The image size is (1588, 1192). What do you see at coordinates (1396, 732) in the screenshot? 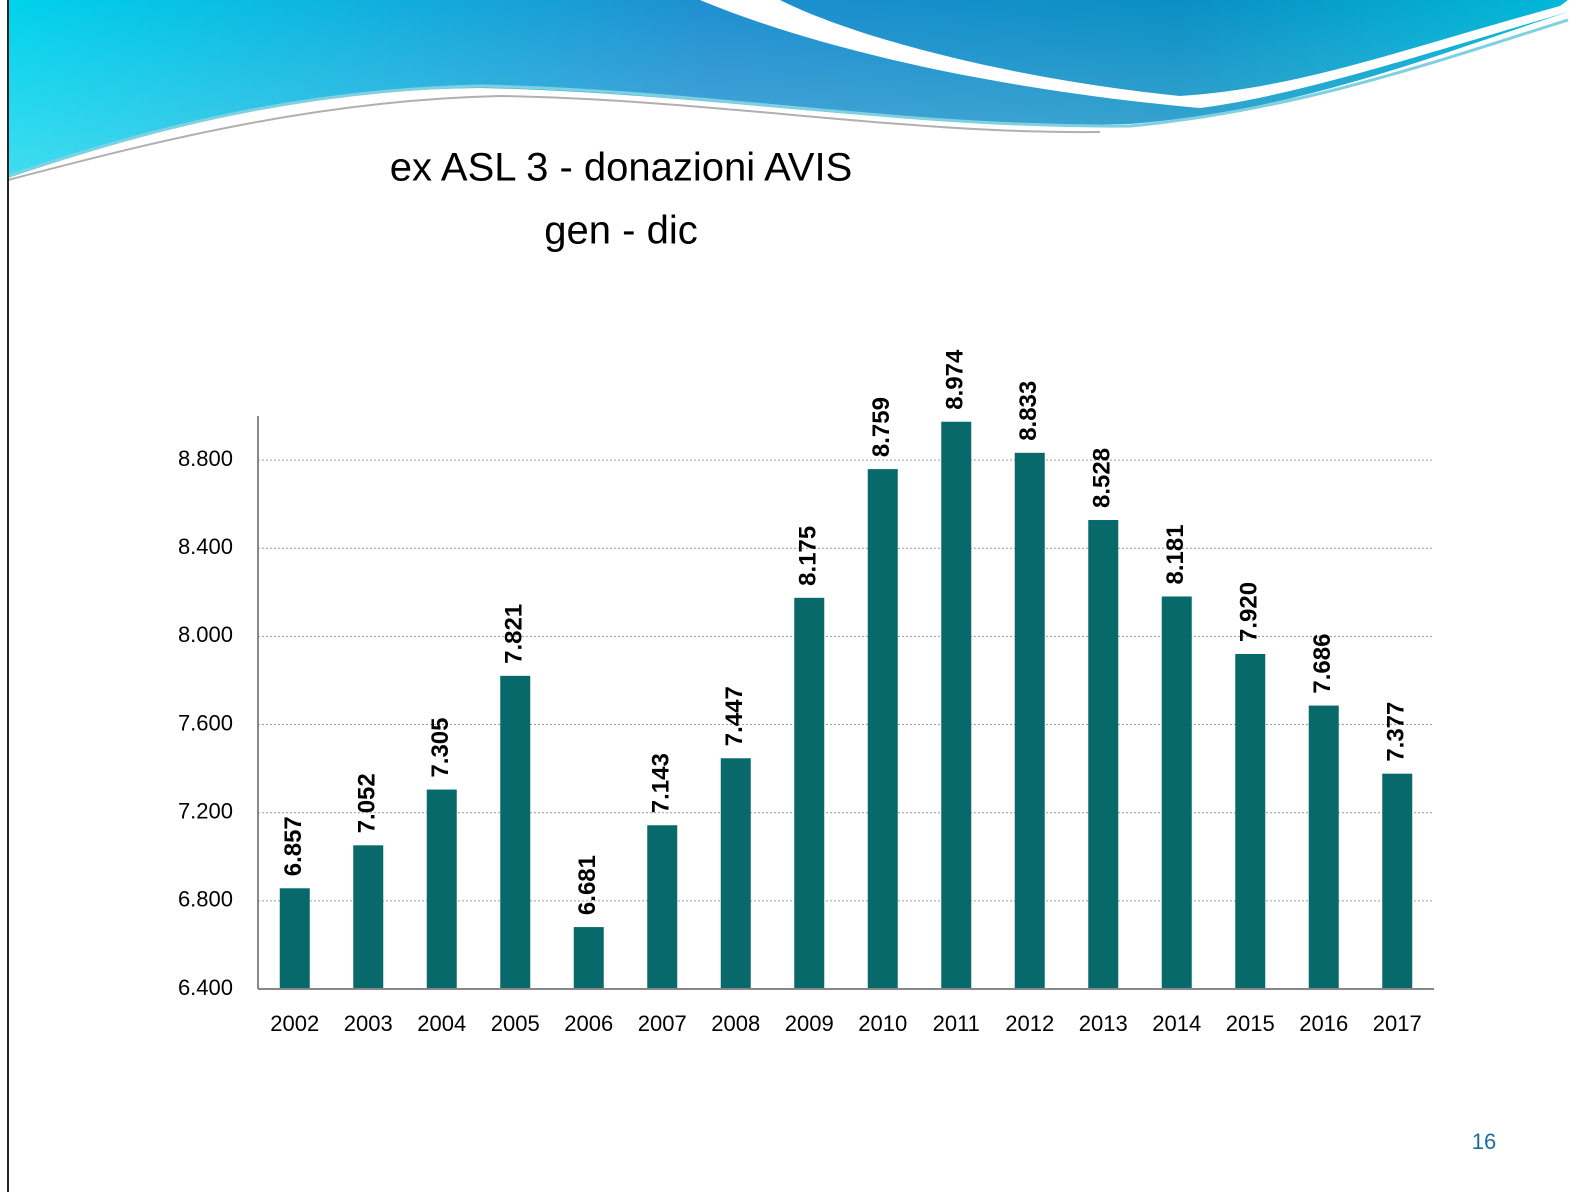
I see `value-label: 7.377` at bounding box center [1396, 732].